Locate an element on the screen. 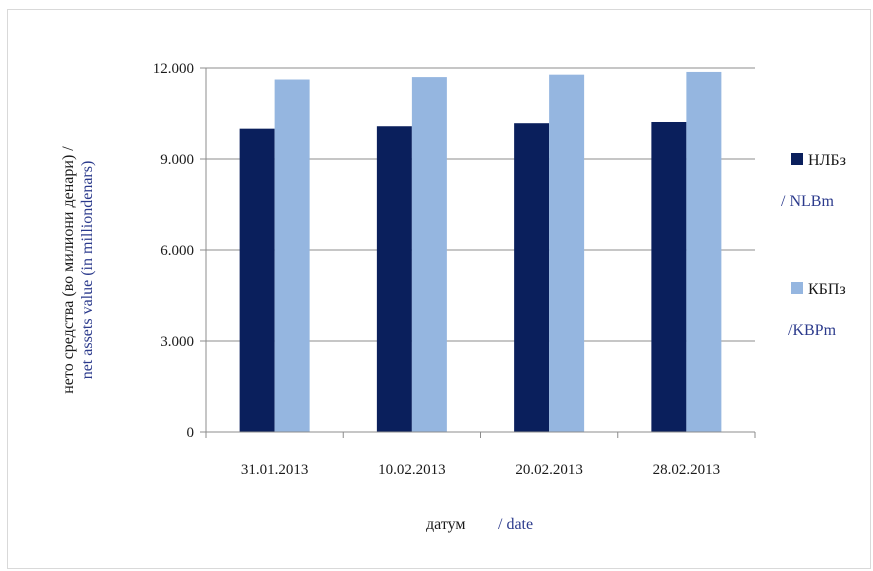 This screenshot has width=873, height=571. legend-swatch-nlb is located at coordinates (797, 159).